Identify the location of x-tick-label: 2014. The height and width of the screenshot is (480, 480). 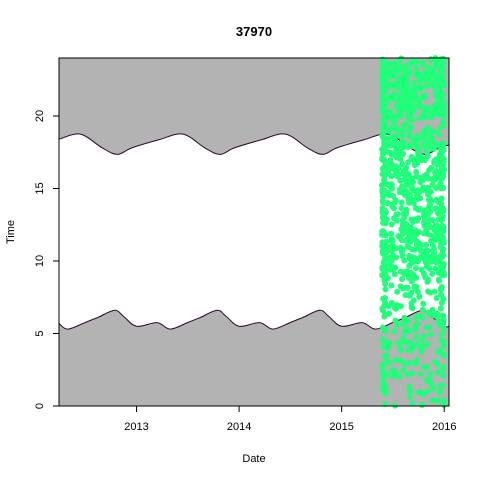
(239, 427).